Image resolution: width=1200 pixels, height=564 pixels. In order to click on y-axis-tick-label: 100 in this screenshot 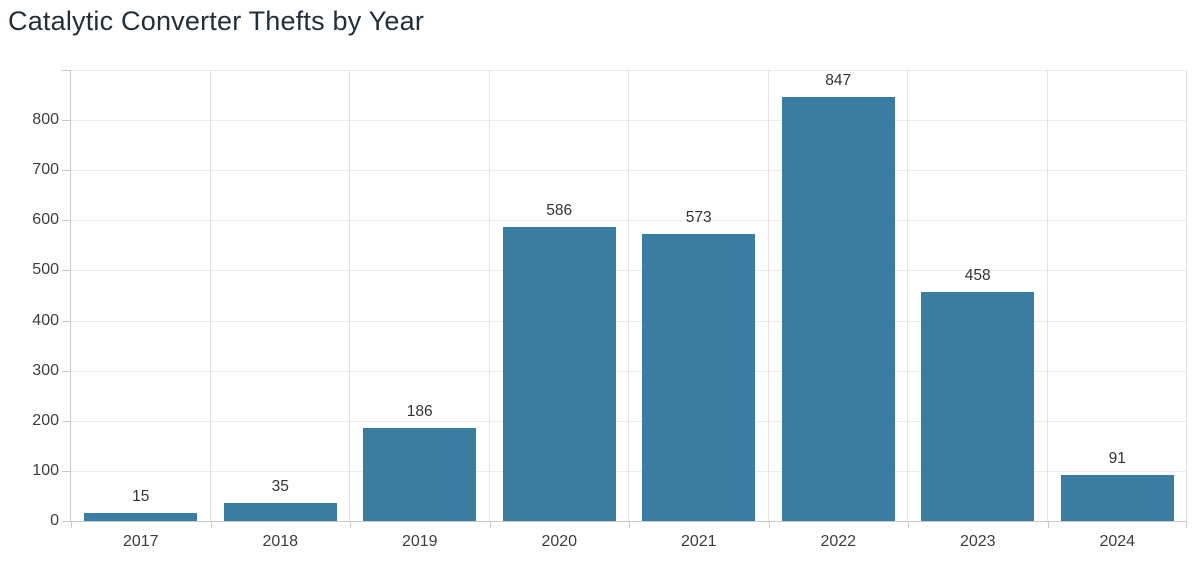, I will do `click(45, 470)`.